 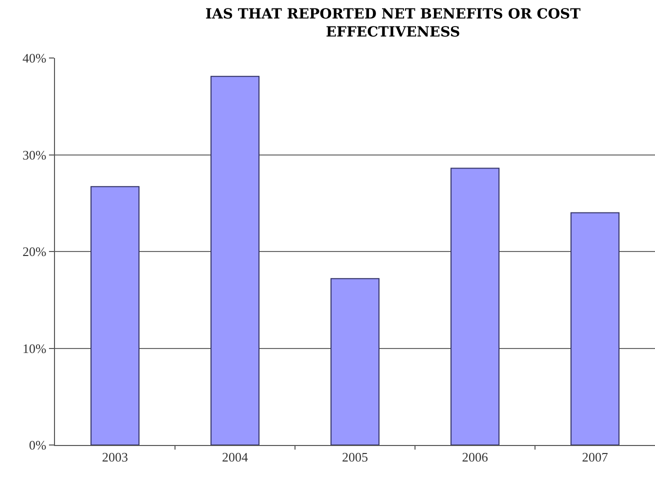 I want to click on y-tick-label: 10%, so click(x=34, y=348).